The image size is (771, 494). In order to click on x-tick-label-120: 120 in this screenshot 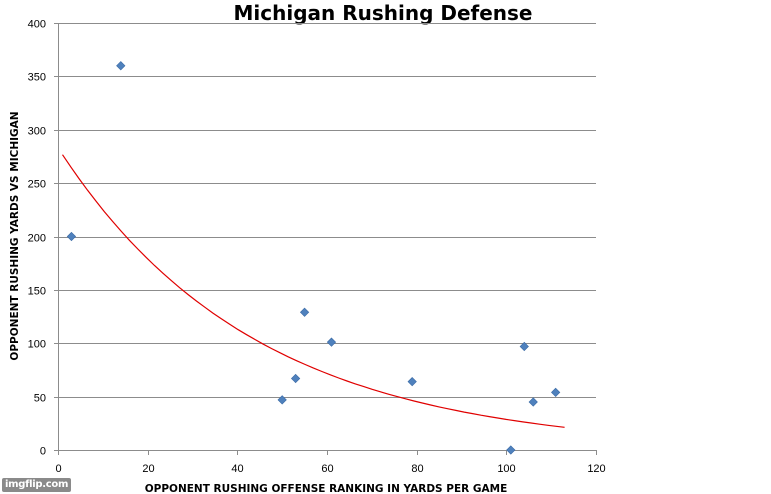, I will do `click(596, 469)`.